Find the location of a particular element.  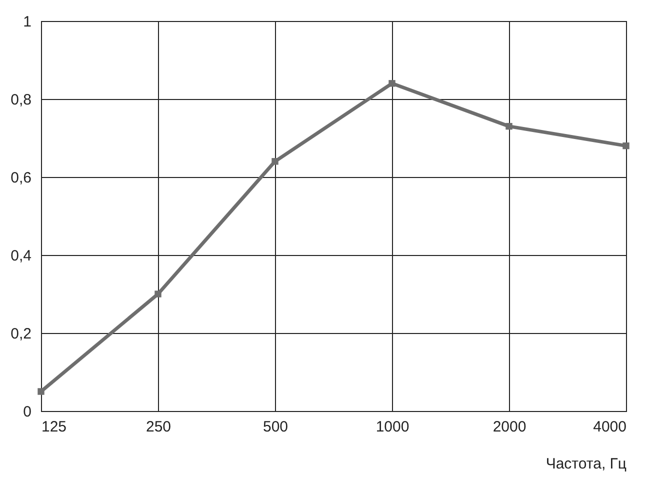

x-tick-label: 250 is located at coordinates (159, 427).